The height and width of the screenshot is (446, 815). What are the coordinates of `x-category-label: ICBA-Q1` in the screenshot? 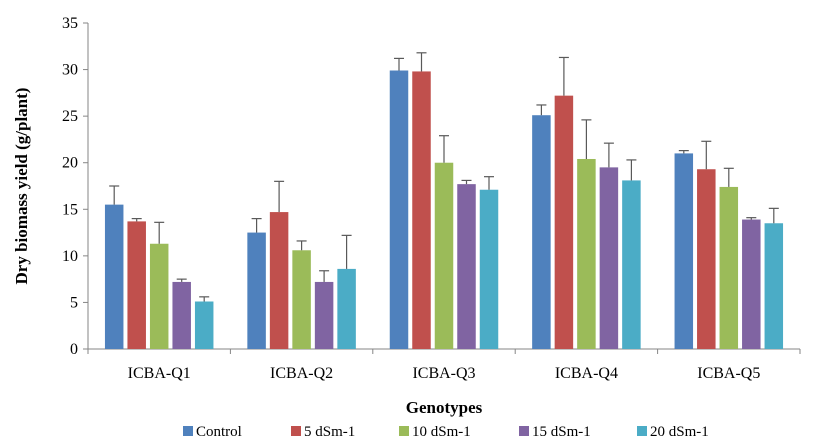 It's located at (159, 373).